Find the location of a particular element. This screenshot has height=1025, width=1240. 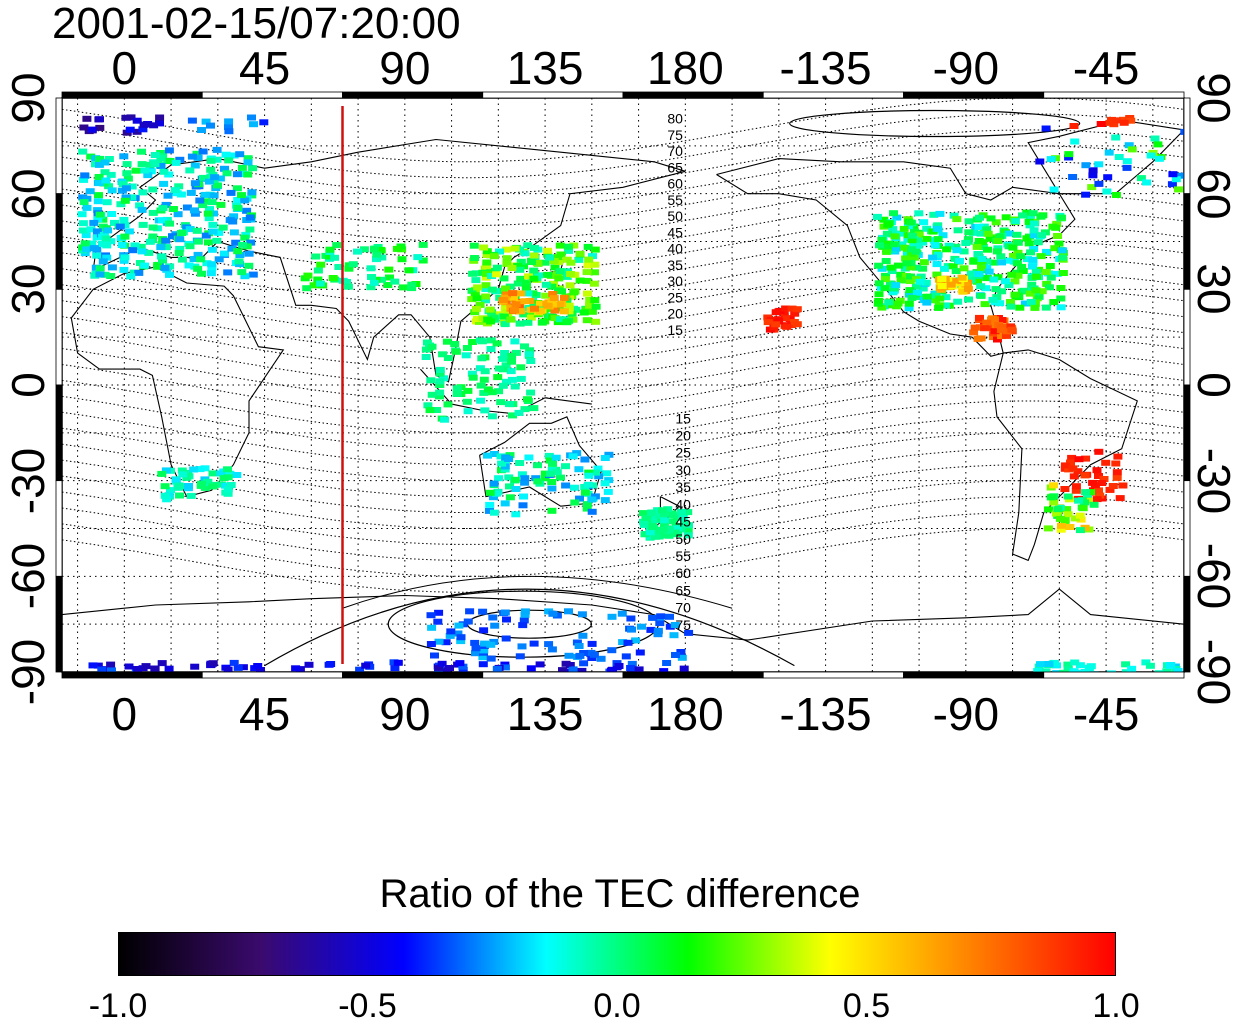

y-tick-label-right: -90 is located at coordinates (1214, 672).